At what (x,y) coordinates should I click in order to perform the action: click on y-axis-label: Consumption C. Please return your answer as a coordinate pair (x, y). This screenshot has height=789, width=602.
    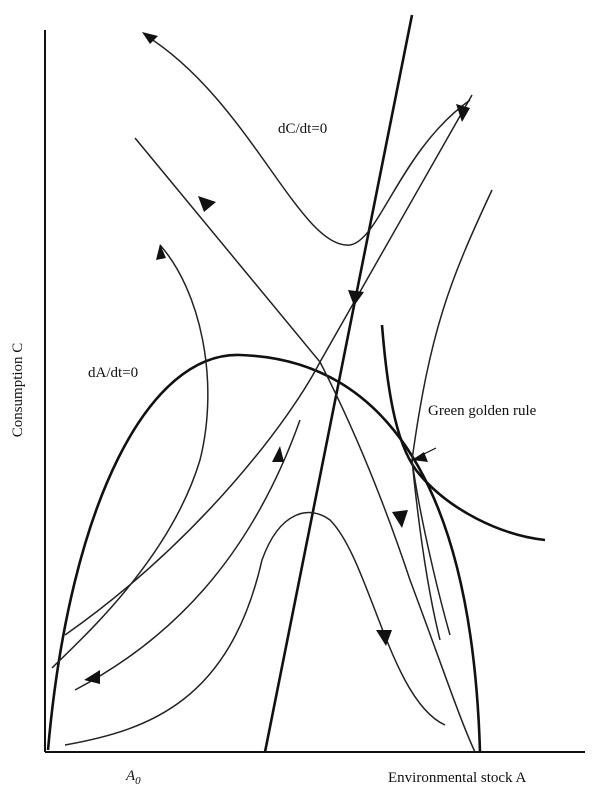
    Looking at the image, I should click on (18, 390).